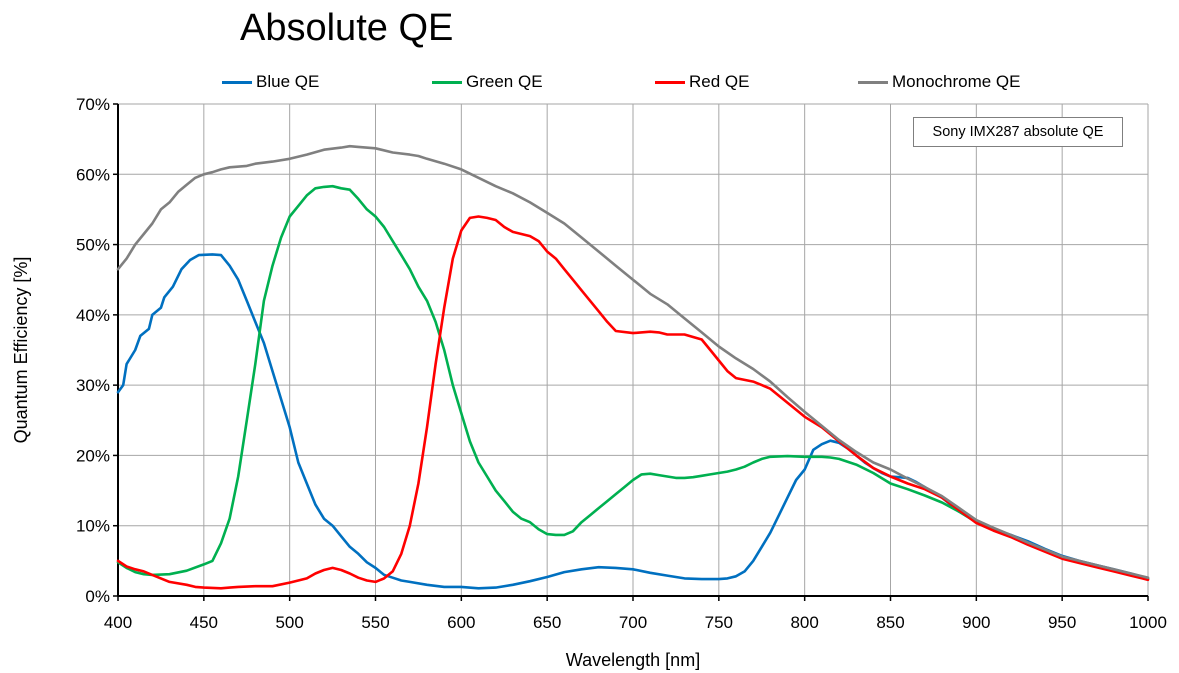 The width and height of the screenshot is (1179, 673). What do you see at coordinates (97, 596) in the screenshot?
I see `y-tick-label-0: 0%` at bounding box center [97, 596].